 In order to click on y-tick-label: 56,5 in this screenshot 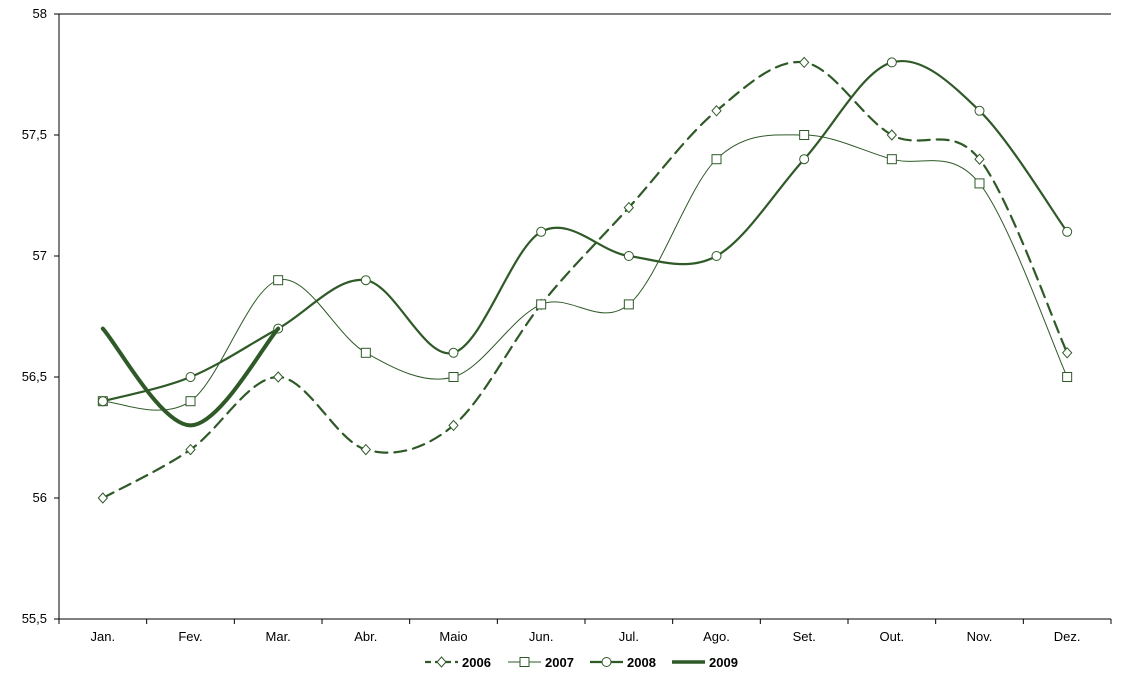, I will do `click(34, 376)`.